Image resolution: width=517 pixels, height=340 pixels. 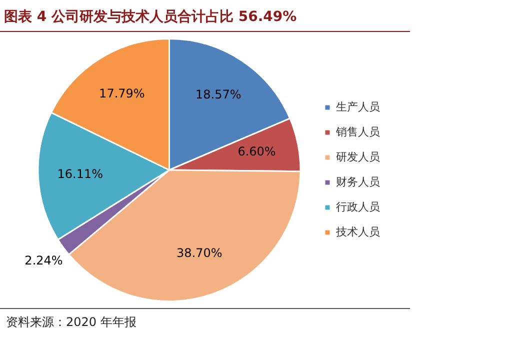 I want to click on data-label: 6.60%, so click(x=257, y=151).